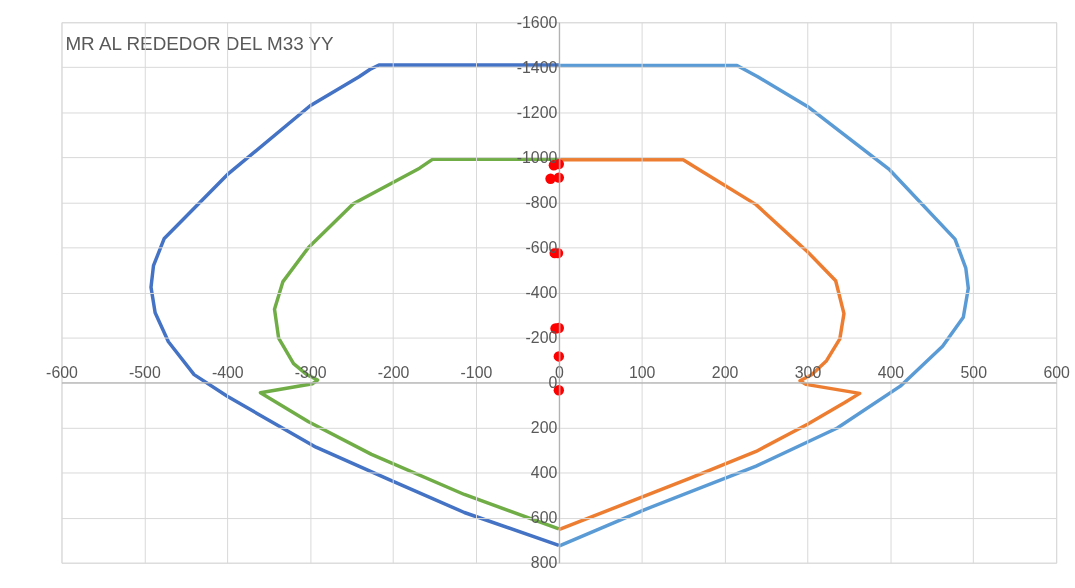  I want to click on y-tick-label: 200, so click(544, 428).